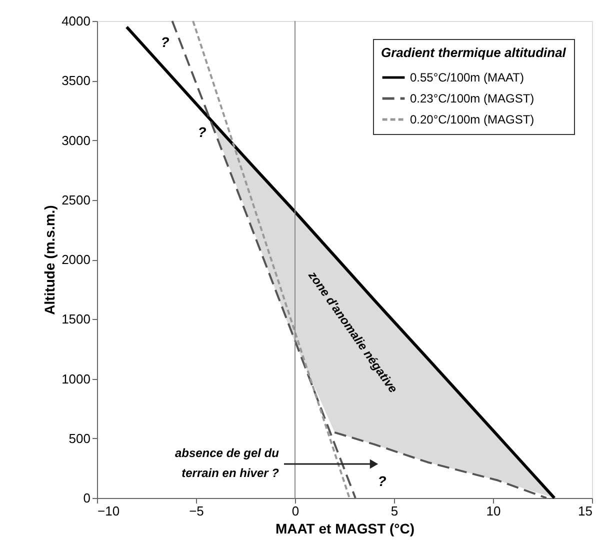  What do you see at coordinates (345, 528) in the screenshot?
I see `x-axis-title: MAAT et MAGST (°C)` at bounding box center [345, 528].